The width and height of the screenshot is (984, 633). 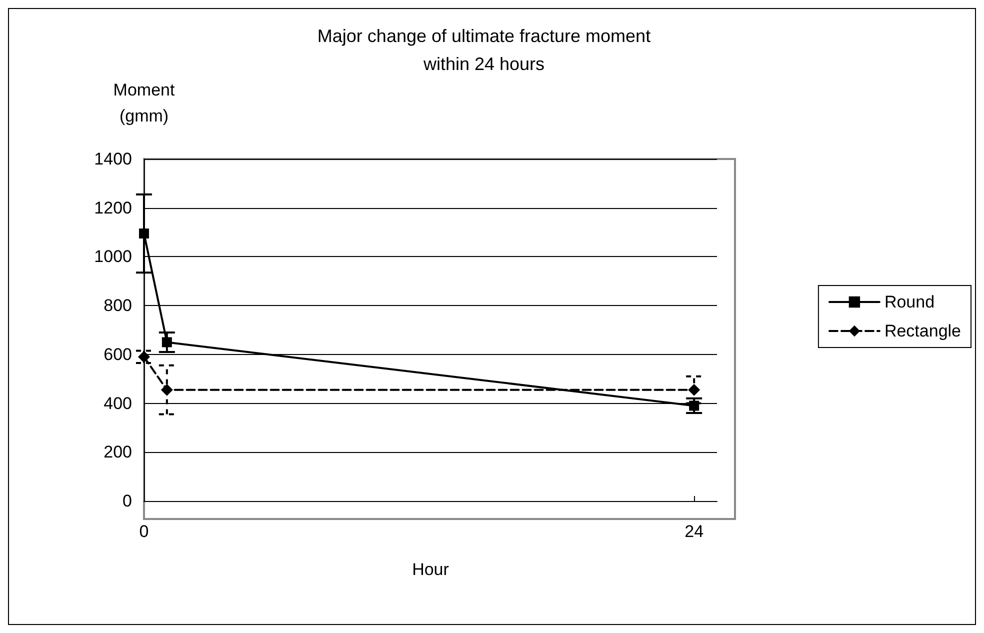 What do you see at coordinates (909, 302) in the screenshot?
I see `legend-label: Round` at bounding box center [909, 302].